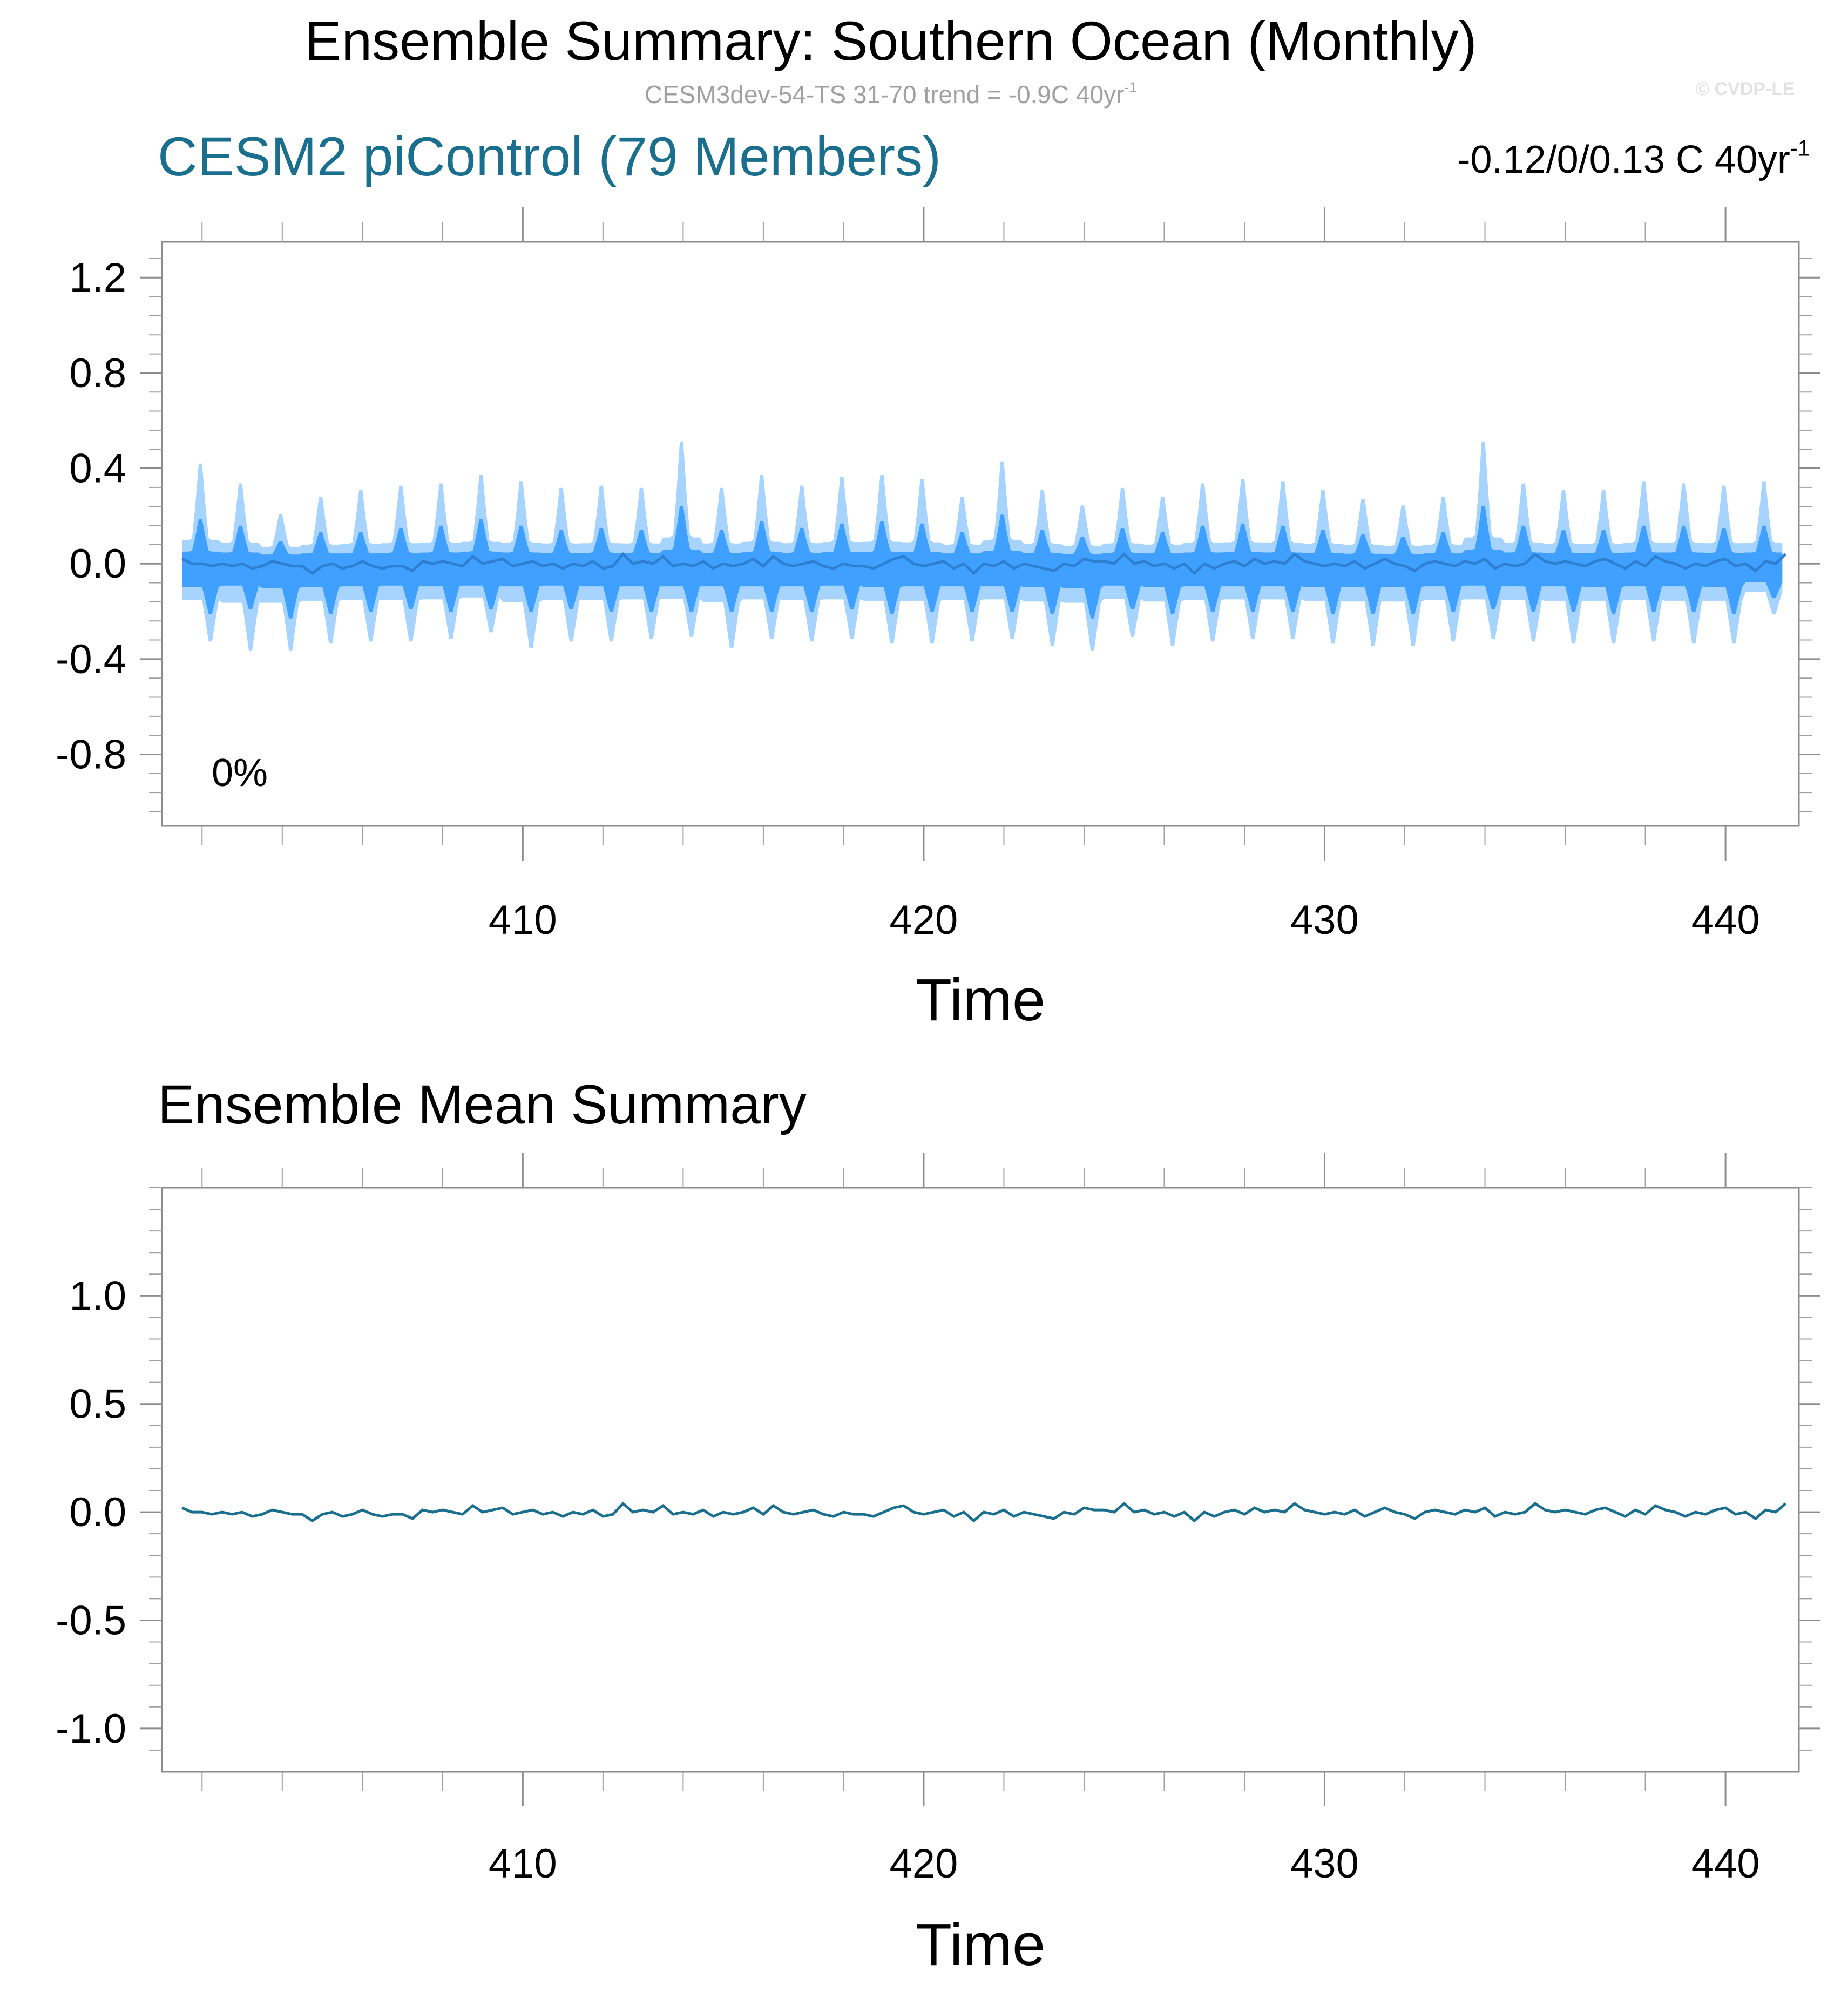  I want to click on inner-spread-band, so click(982, 562).